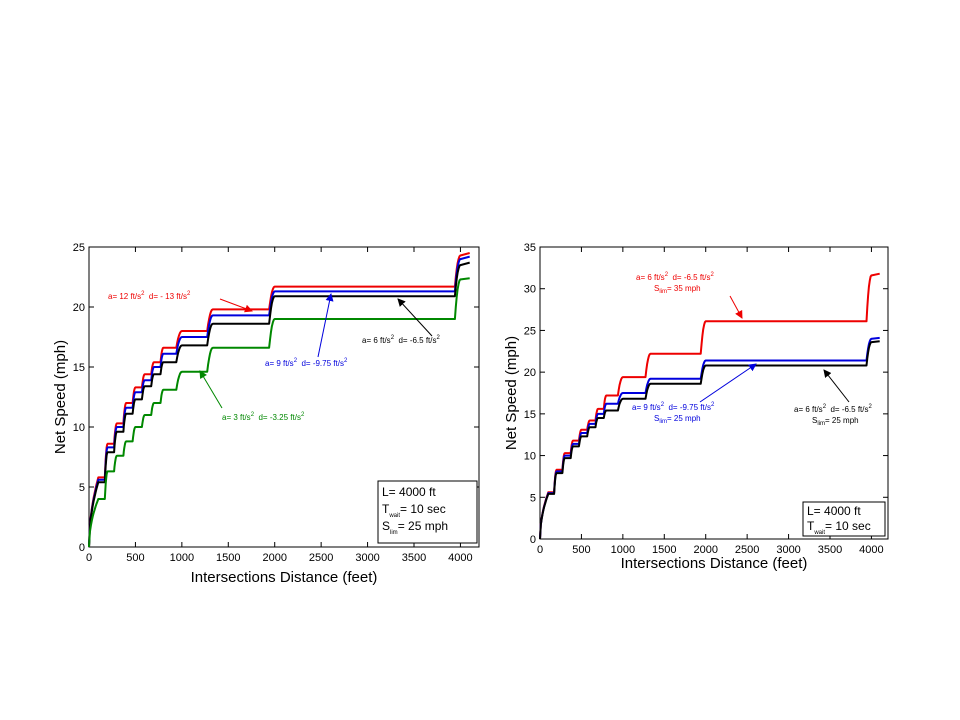  Describe the element at coordinates (211, 389) in the screenshot. I see `arrow-green-left` at that location.